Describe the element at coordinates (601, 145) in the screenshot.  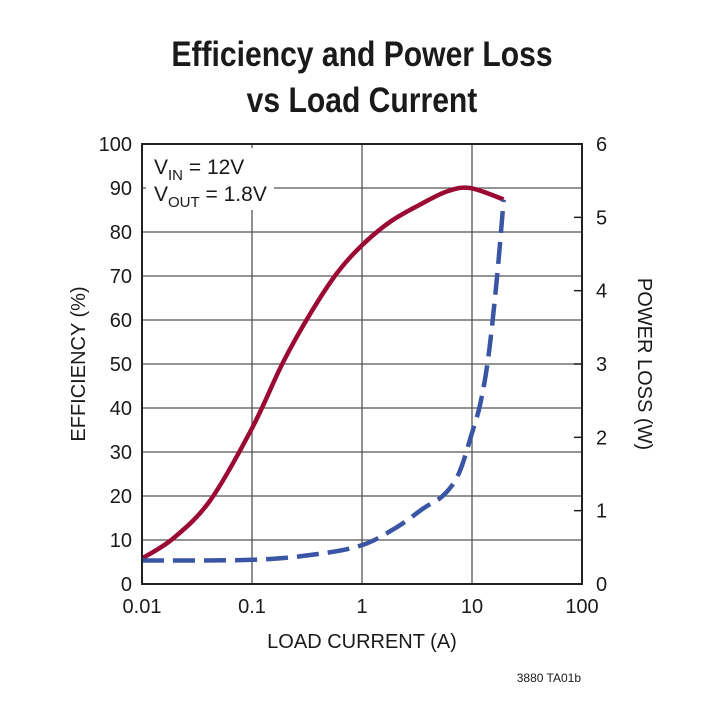
I see `y2-tick-label: 6` at that location.